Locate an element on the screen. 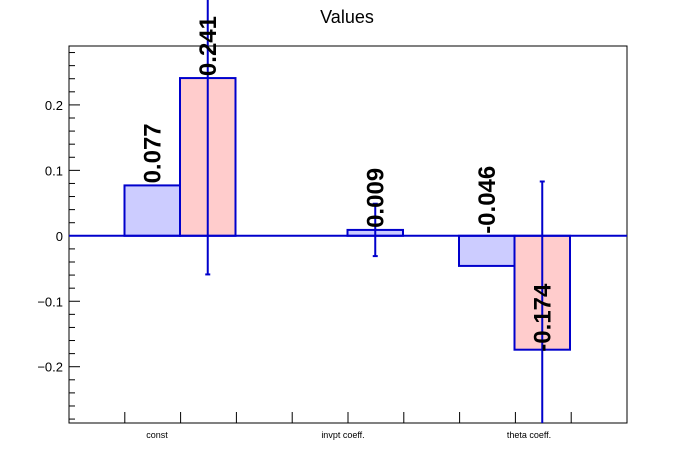 This screenshot has width=696, height=472. value-label: 0.241 is located at coordinates (208, 46).